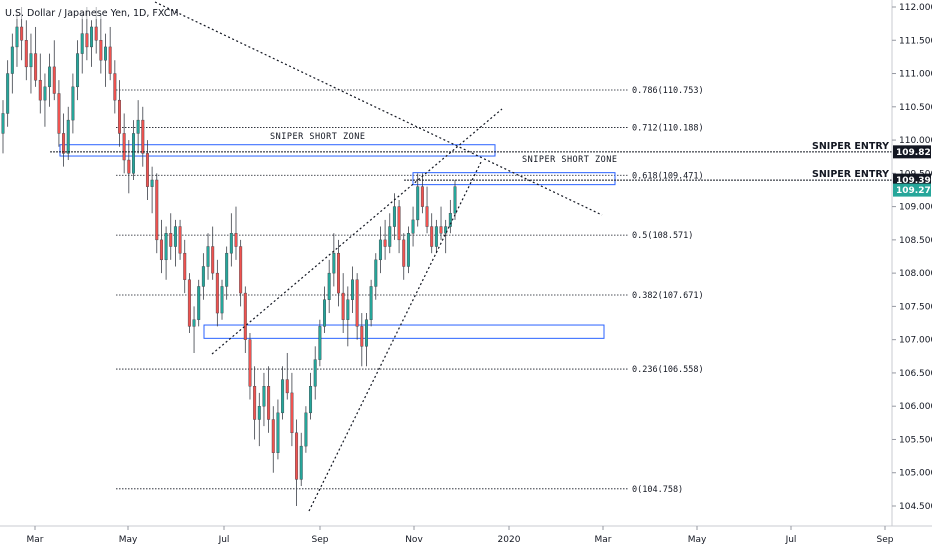 The image size is (932, 550). I want to click on time-tick-label: Nov, so click(414, 540).